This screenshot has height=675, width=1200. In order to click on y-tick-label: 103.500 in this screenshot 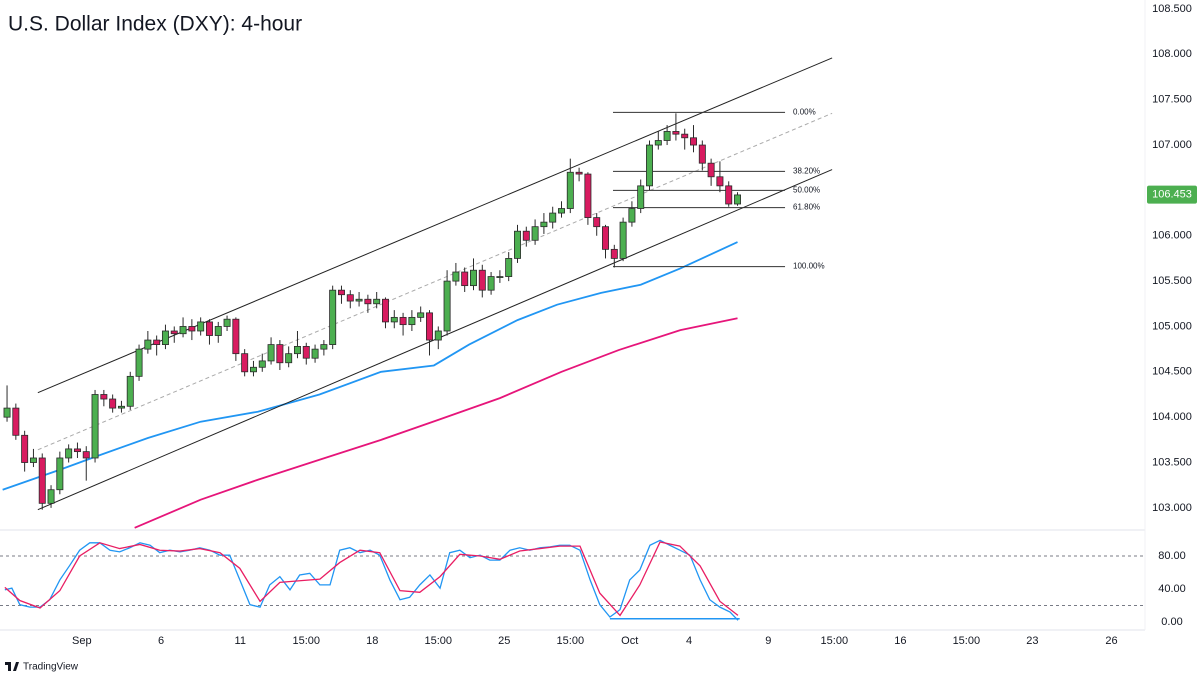, I will do `click(1172, 462)`.